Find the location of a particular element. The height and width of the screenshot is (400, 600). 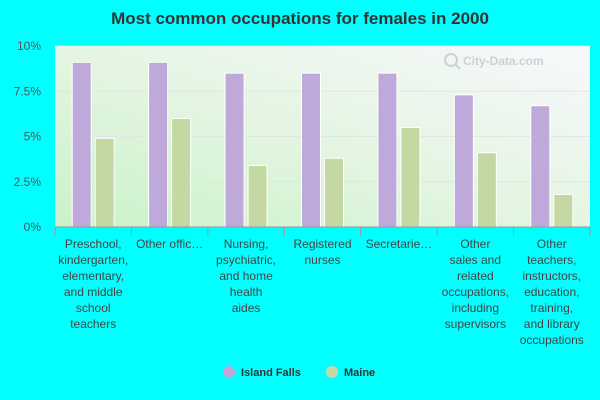

y-tick-label: 2.5% is located at coordinates (28, 182).